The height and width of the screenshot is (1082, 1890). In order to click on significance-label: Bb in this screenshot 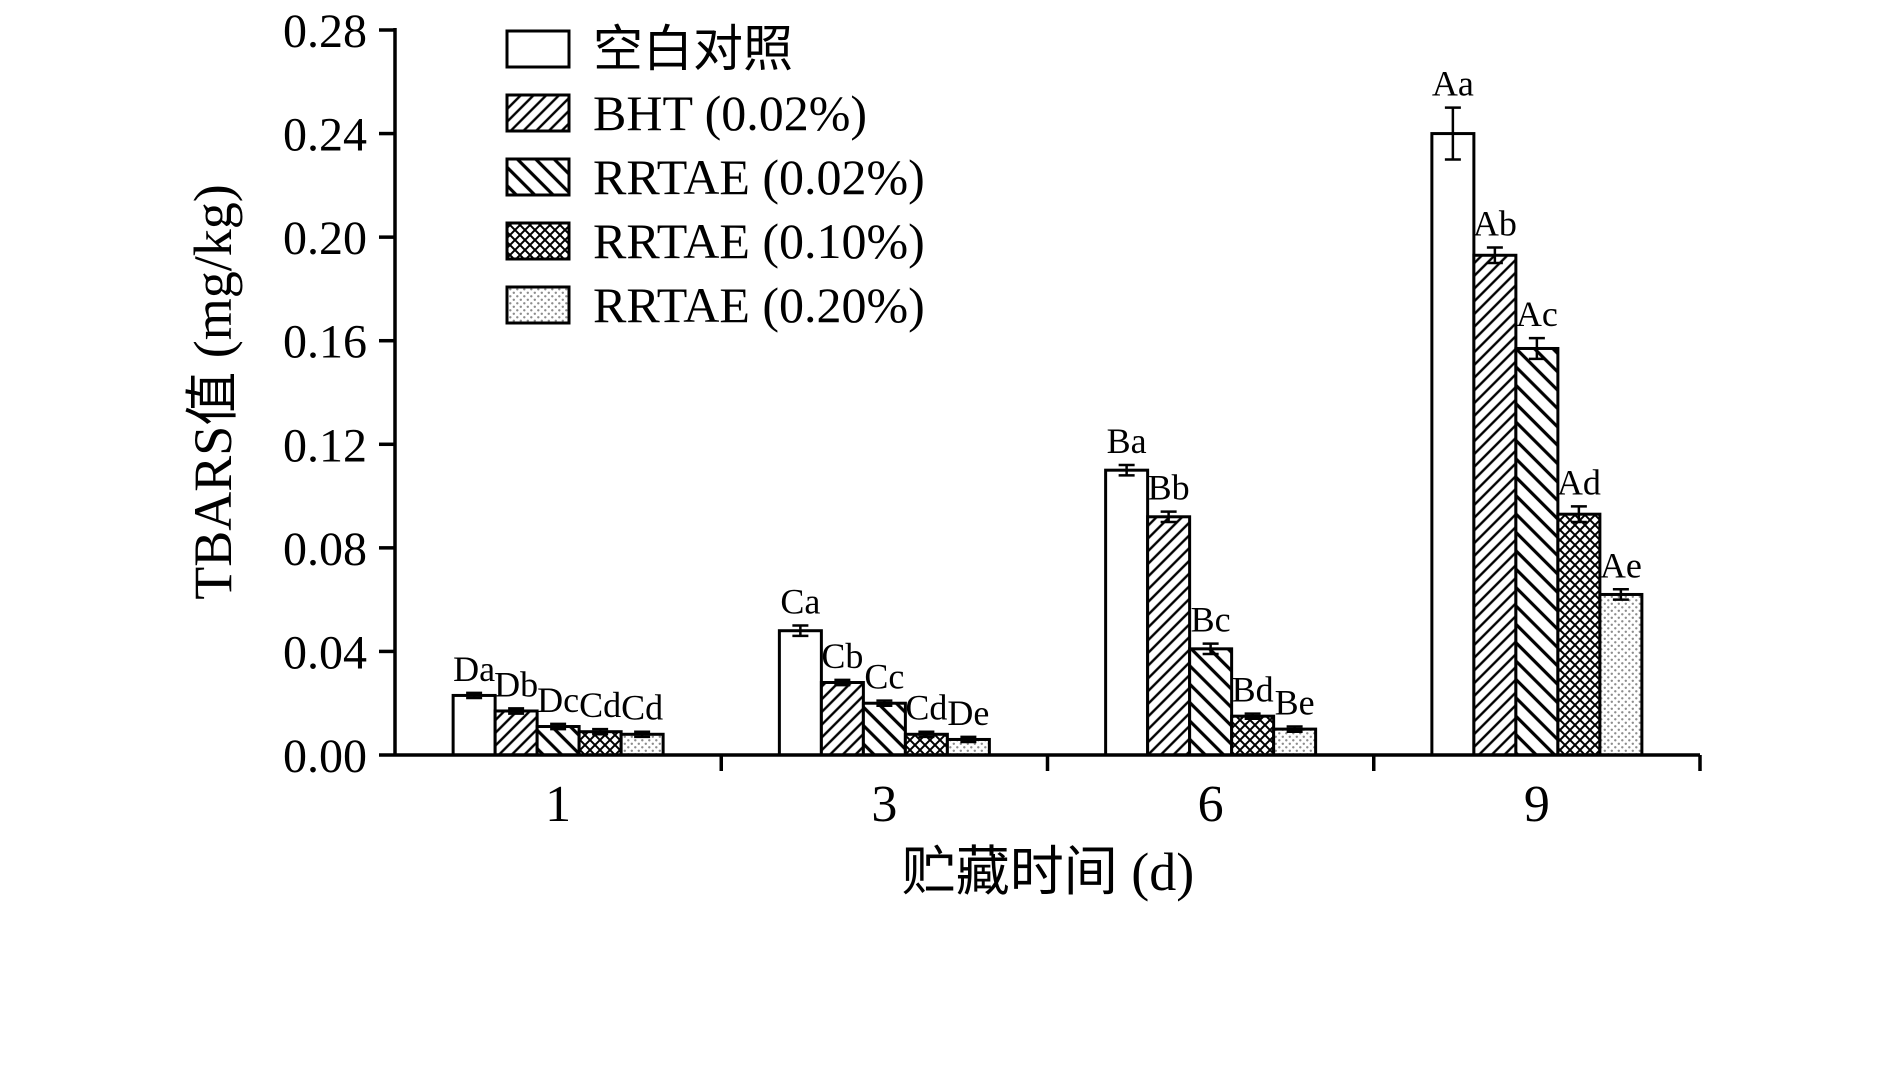, I will do `click(1169, 488)`.